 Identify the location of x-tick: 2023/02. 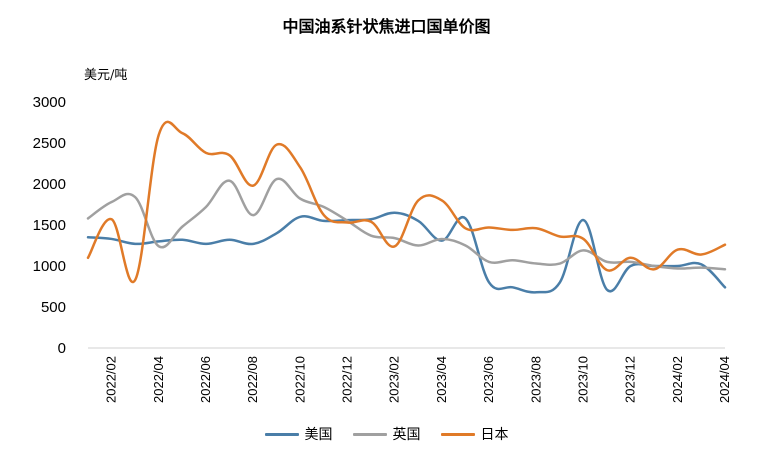
(394, 379).